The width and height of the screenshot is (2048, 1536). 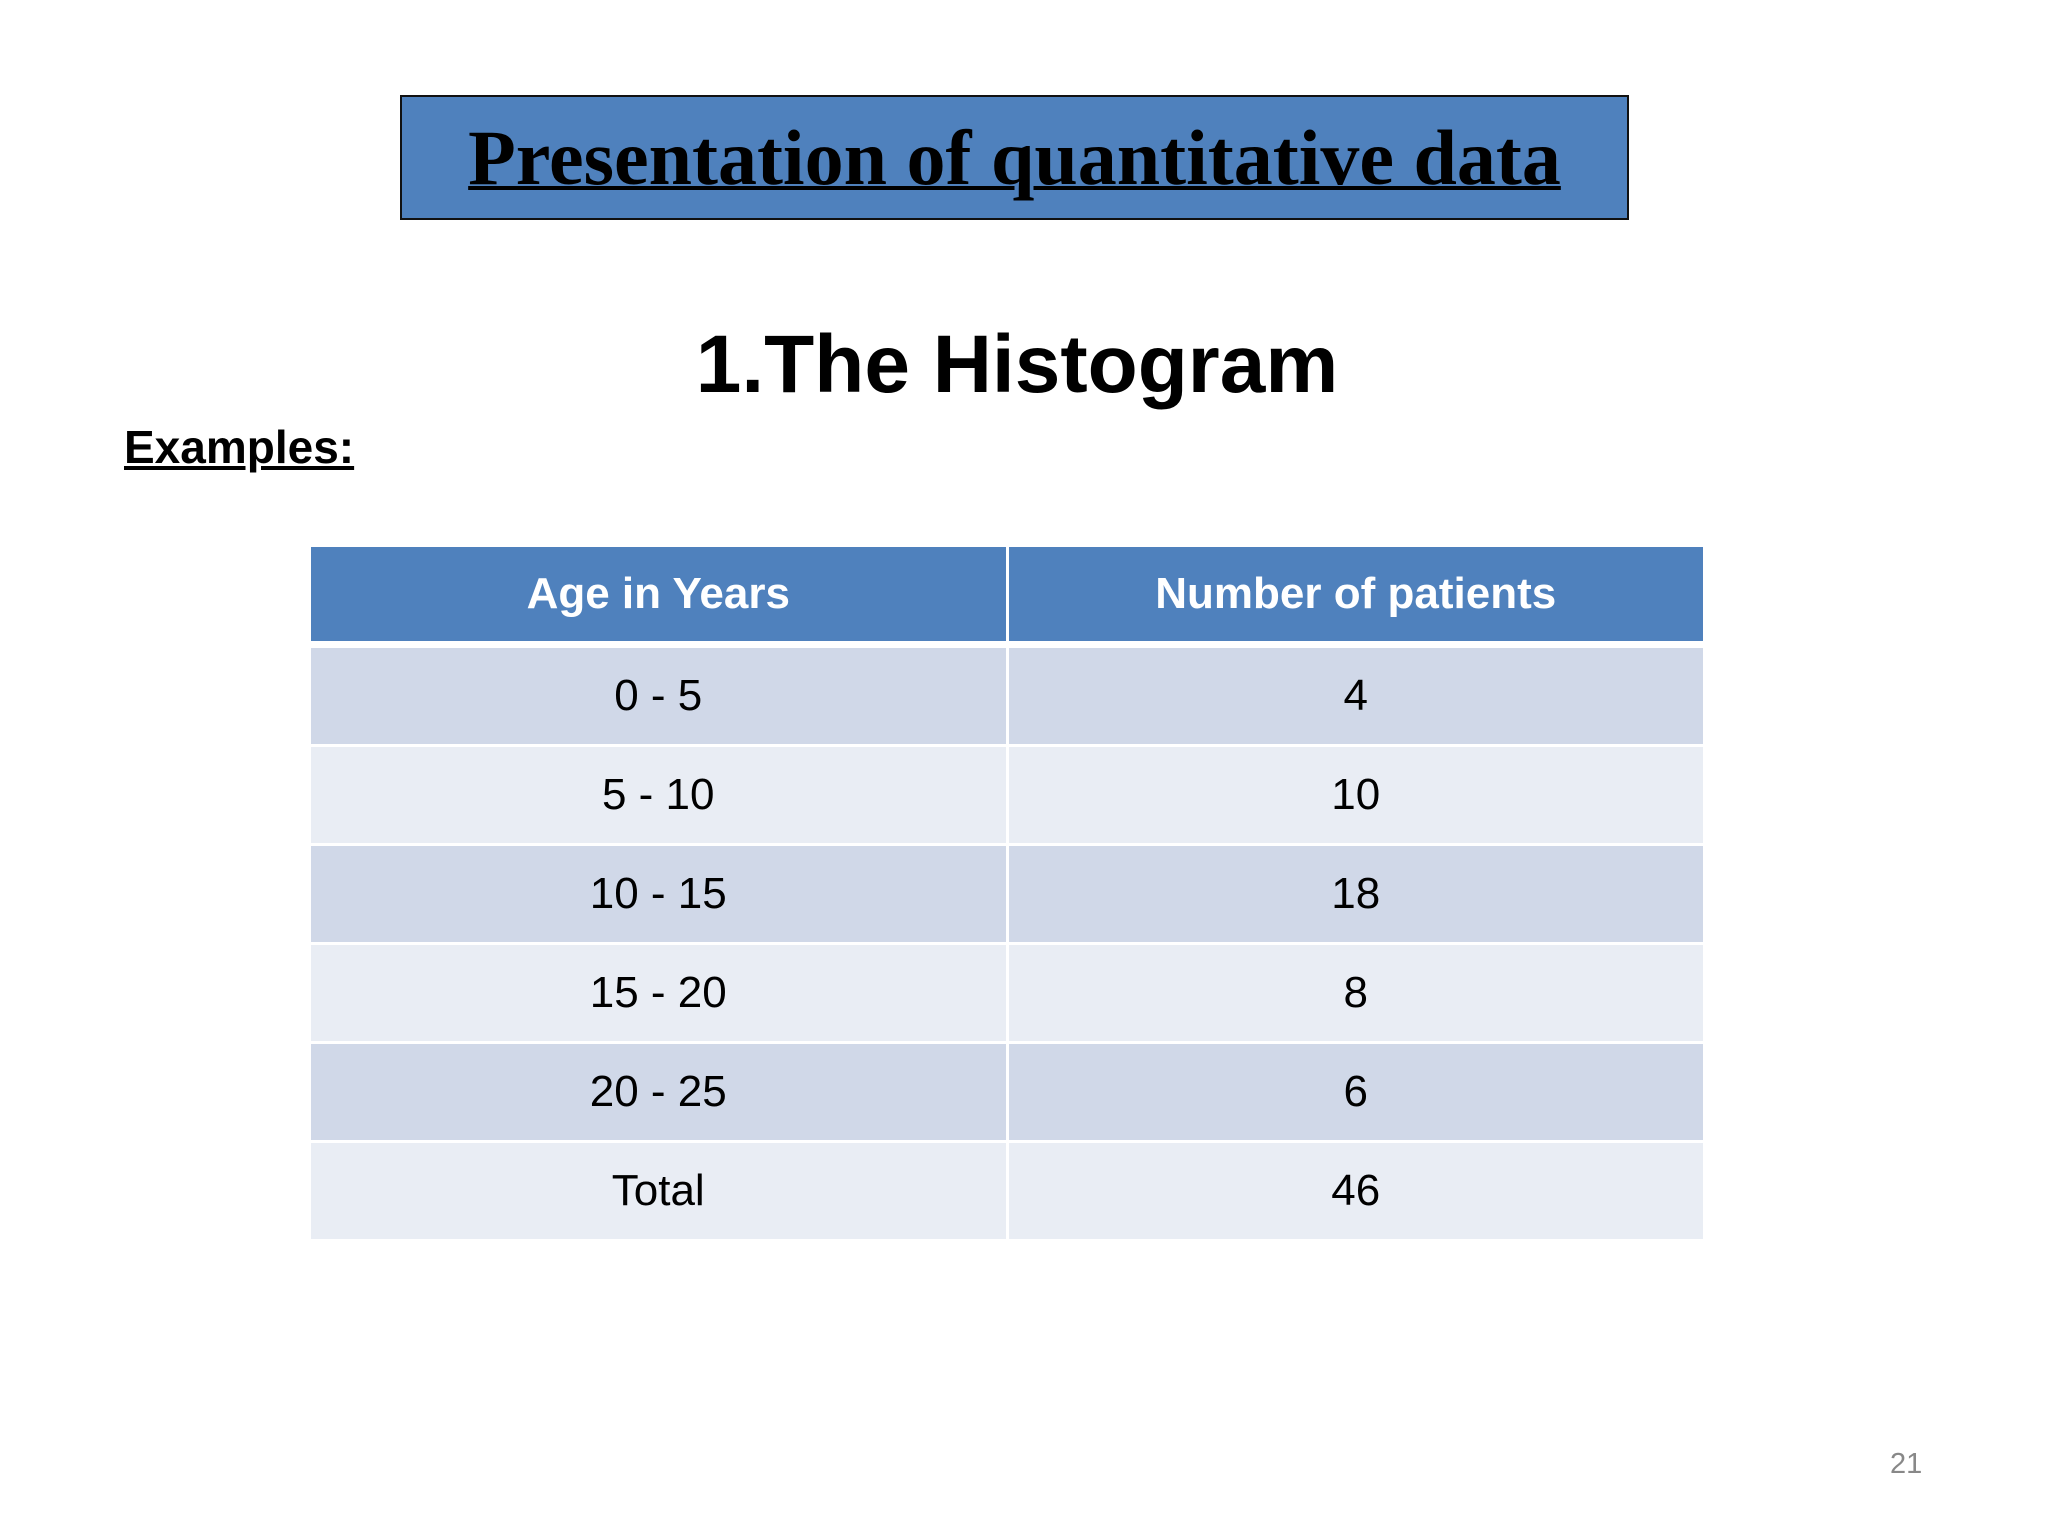 I want to click on table-cell: 15 - 20, so click(x=658, y=993).